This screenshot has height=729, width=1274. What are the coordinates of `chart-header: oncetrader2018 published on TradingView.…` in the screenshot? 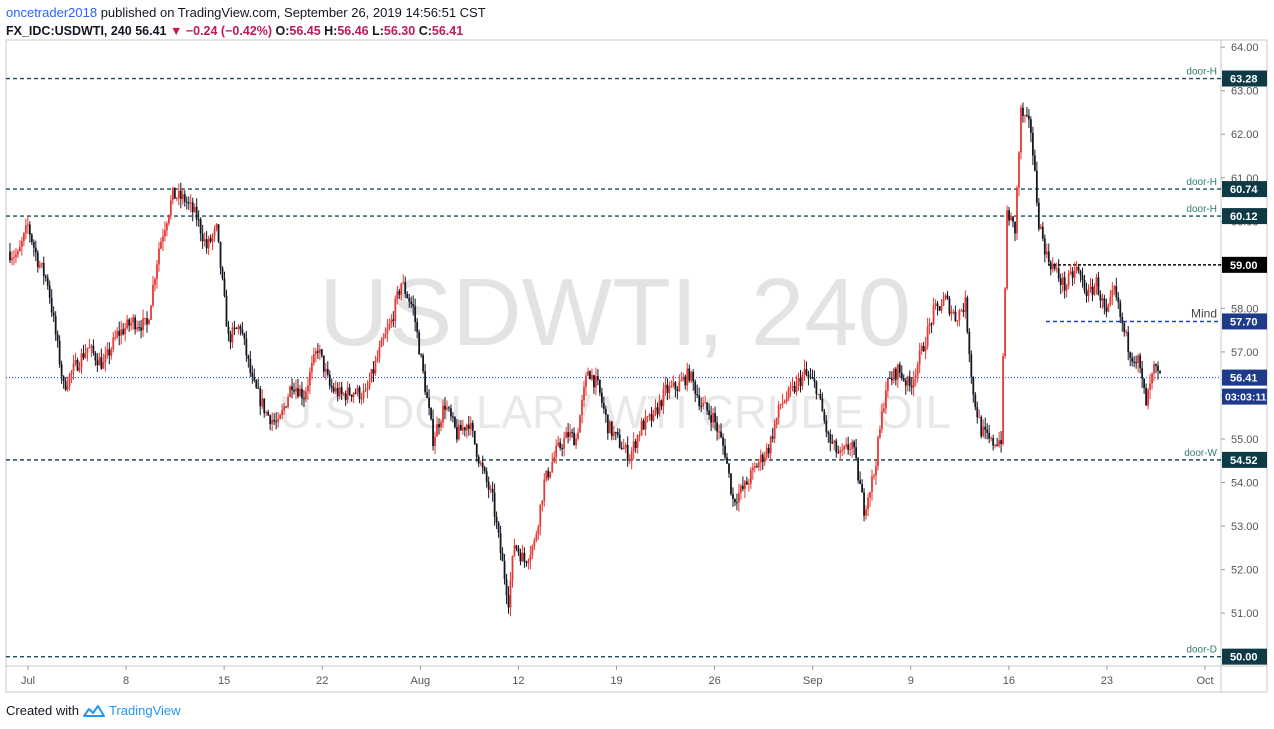 It's located at (246, 22).